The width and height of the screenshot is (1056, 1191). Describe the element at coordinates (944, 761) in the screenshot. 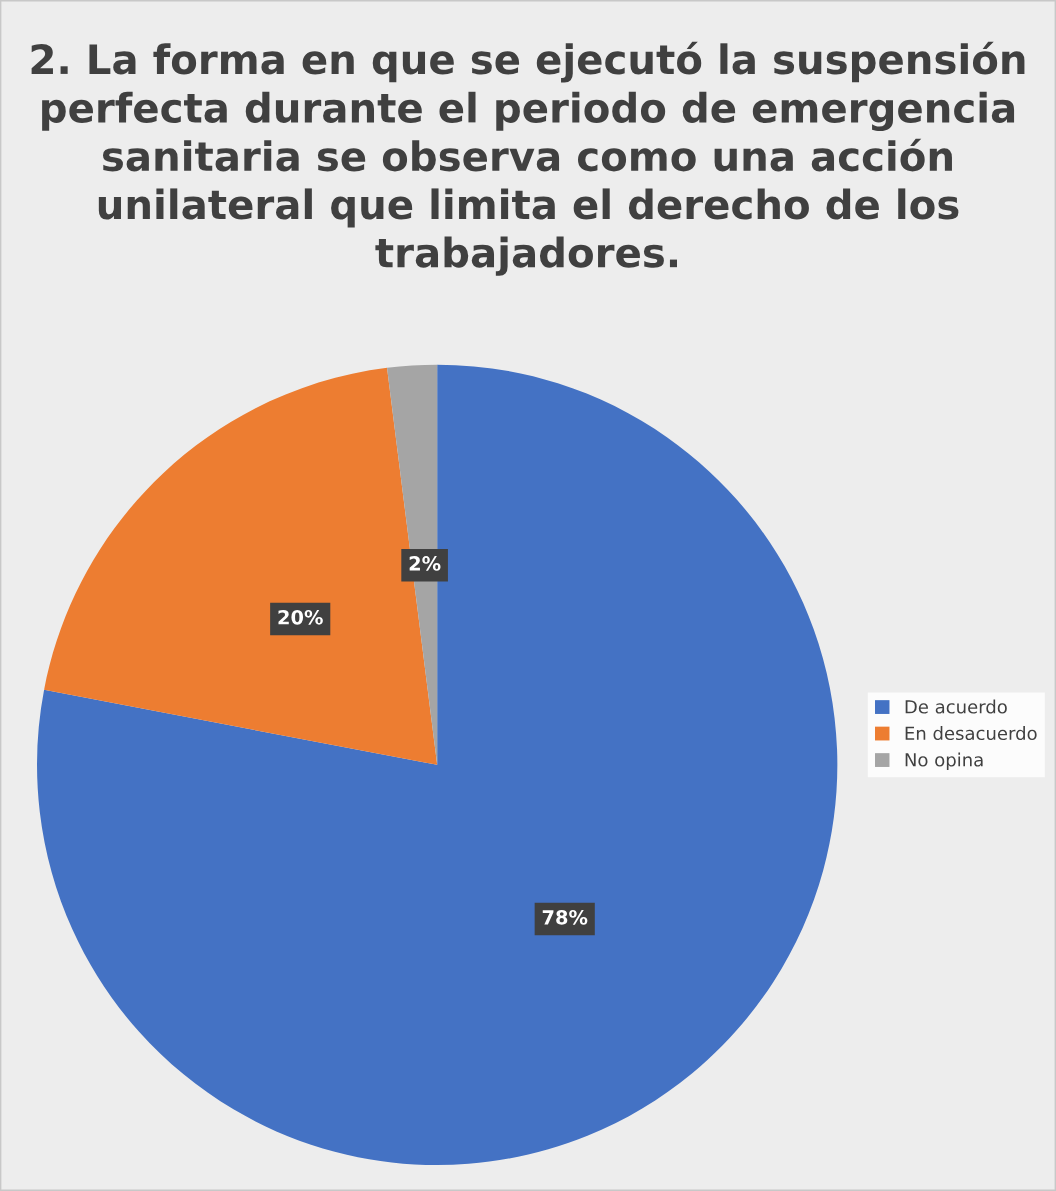

I see `legend-label: No opina` at that location.